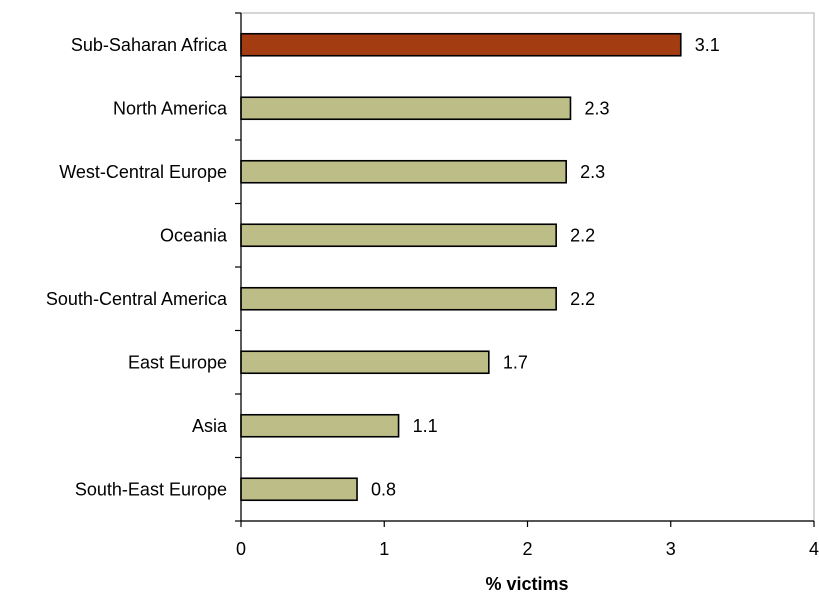  What do you see at coordinates (170, 108) in the screenshot?
I see `category-label-1: North America` at bounding box center [170, 108].